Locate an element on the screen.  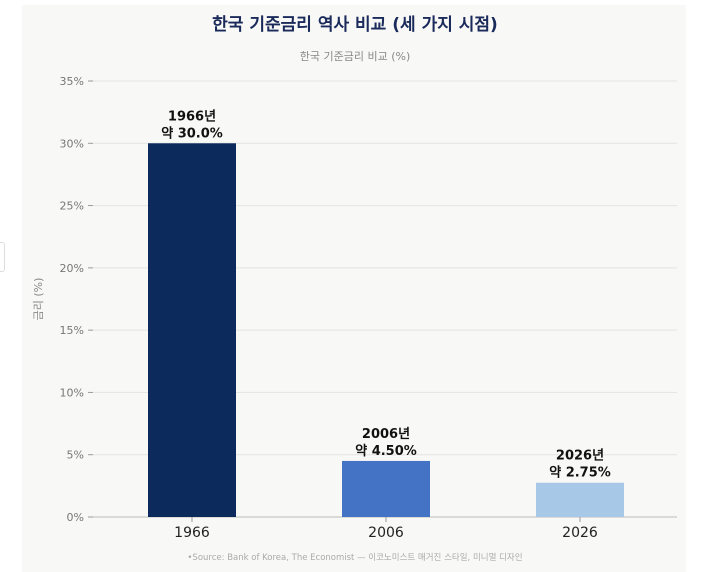
bar-1966 is located at coordinates (192, 330).